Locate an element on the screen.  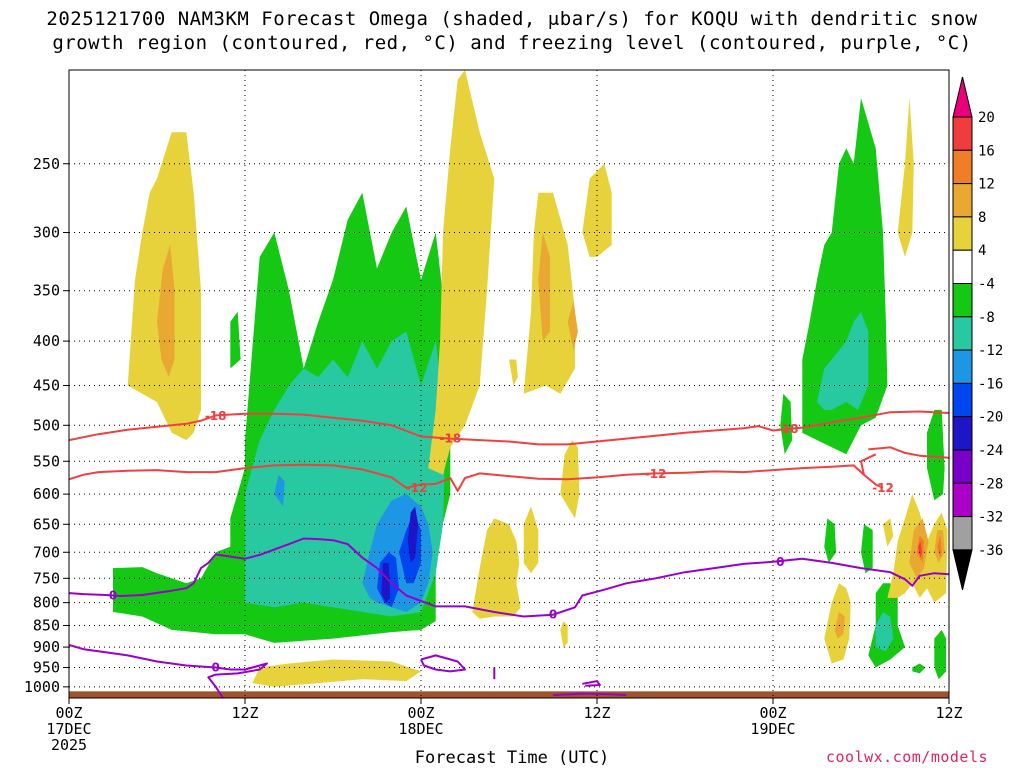
colorbar-label-3: 8 is located at coordinates (982, 218).